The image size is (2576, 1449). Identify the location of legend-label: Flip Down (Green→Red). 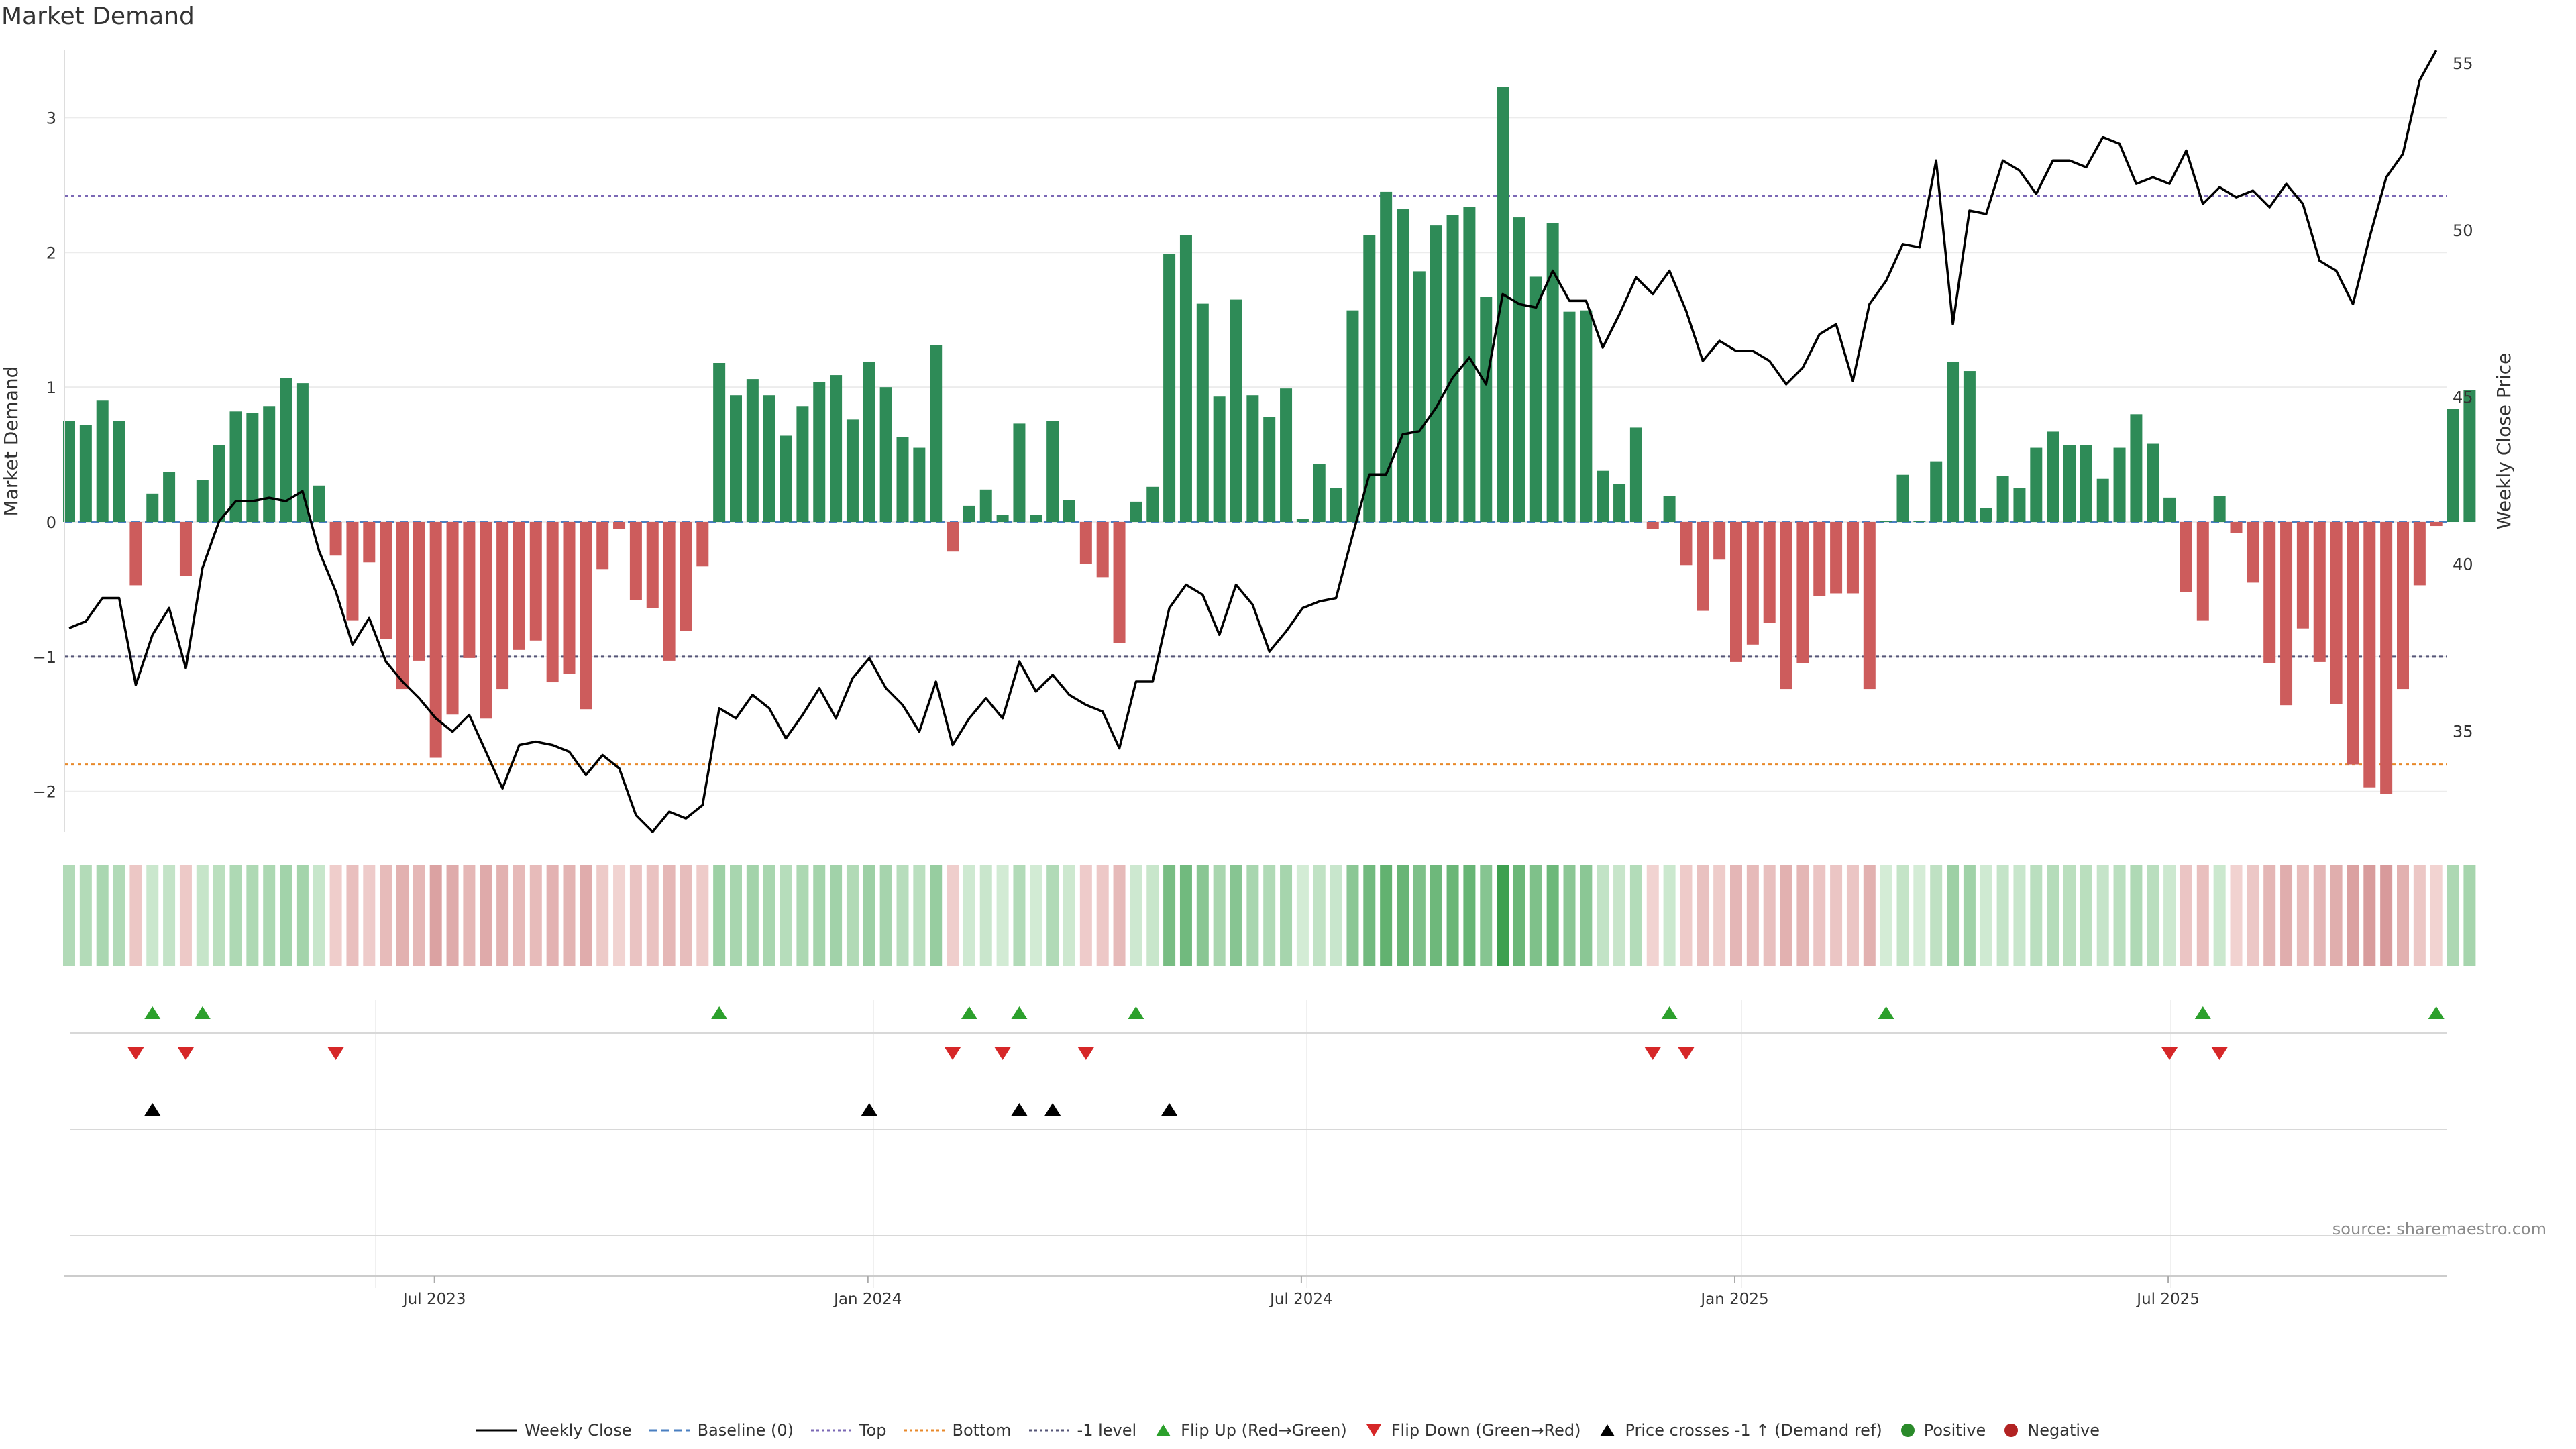
(1486, 1430).